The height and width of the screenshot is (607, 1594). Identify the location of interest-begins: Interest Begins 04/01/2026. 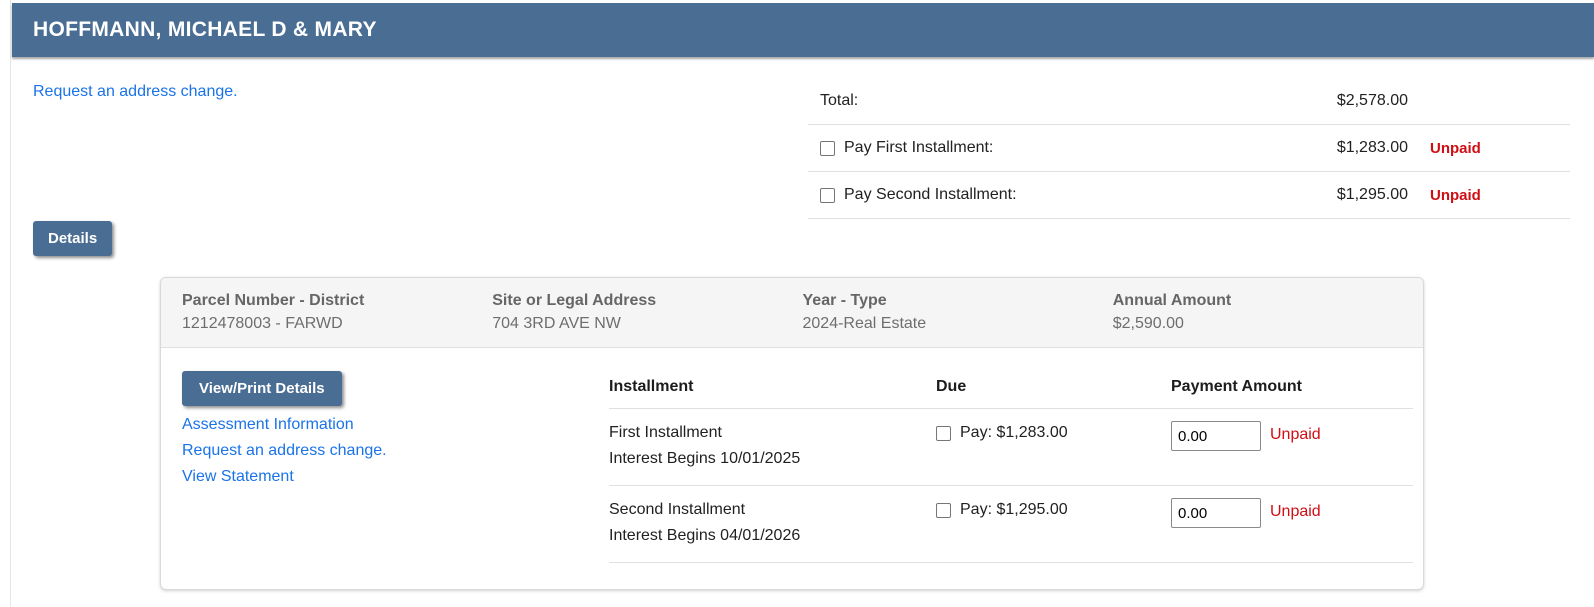
(705, 535).